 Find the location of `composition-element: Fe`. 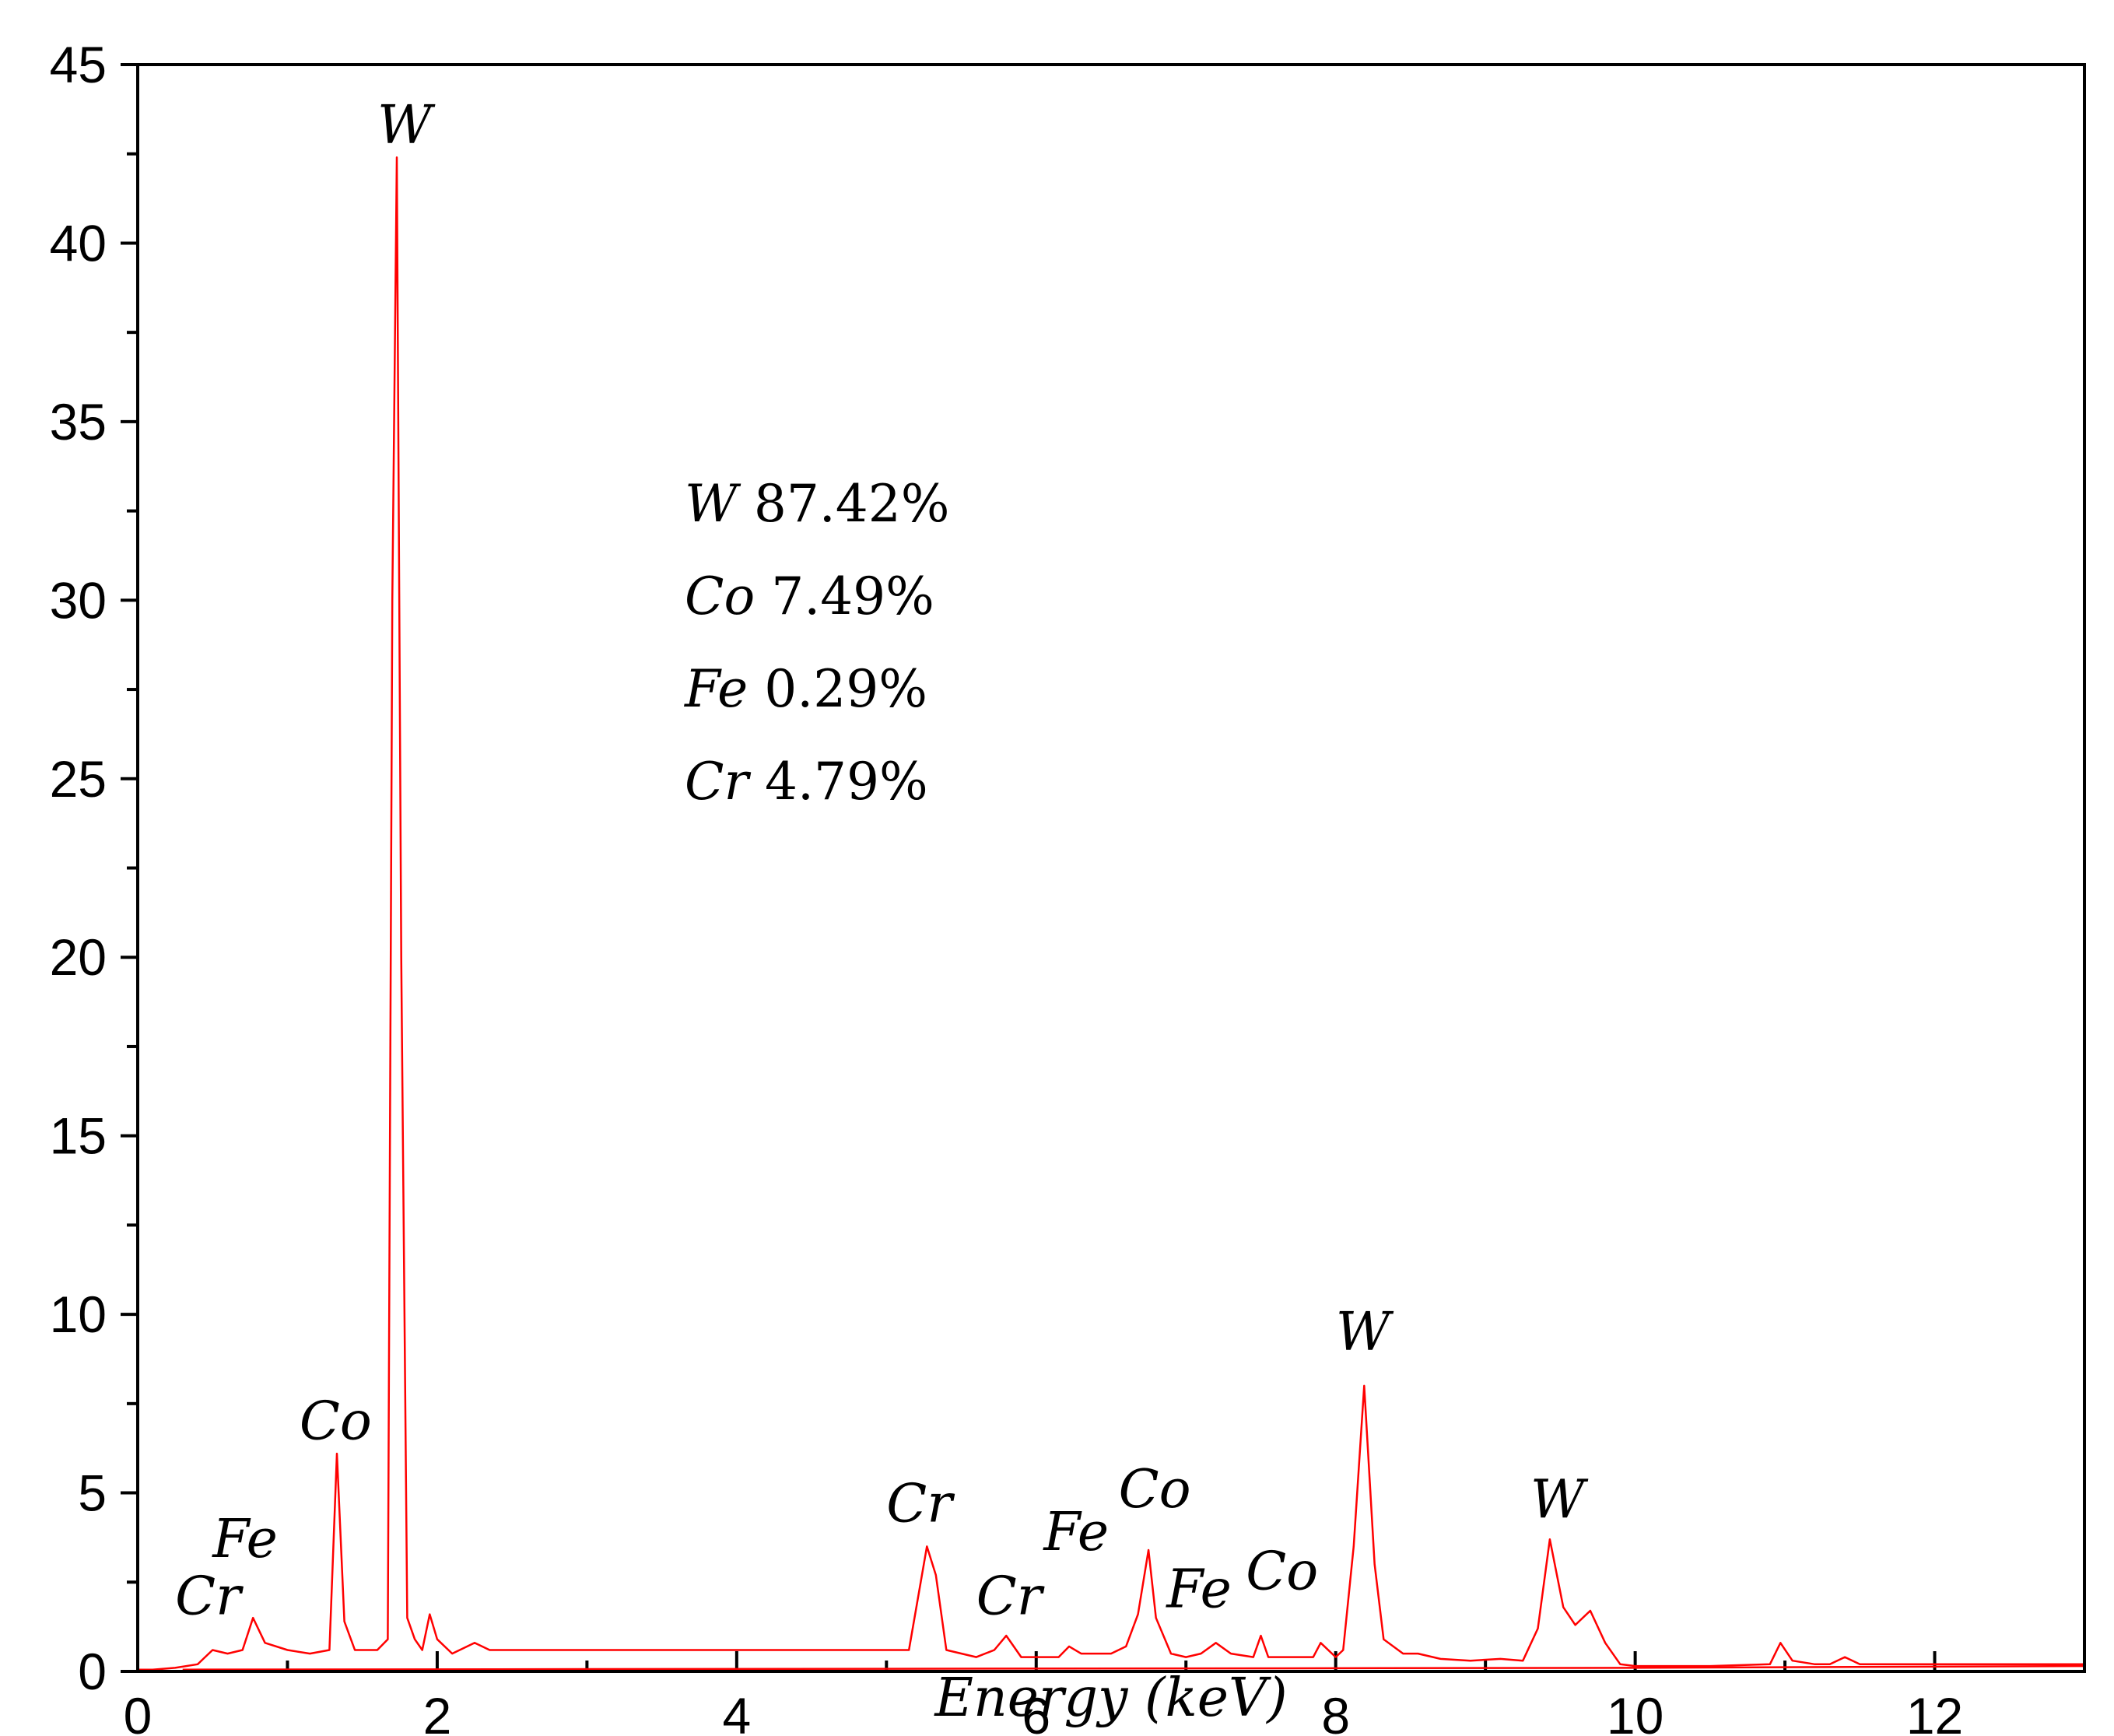

composition-element: Fe is located at coordinates (724, 689).